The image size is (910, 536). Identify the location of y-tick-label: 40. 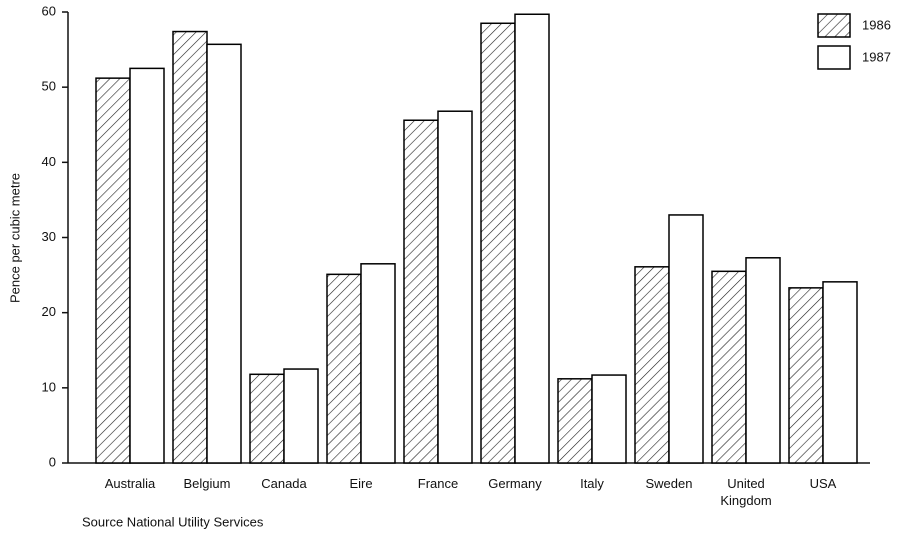
(49, 161).